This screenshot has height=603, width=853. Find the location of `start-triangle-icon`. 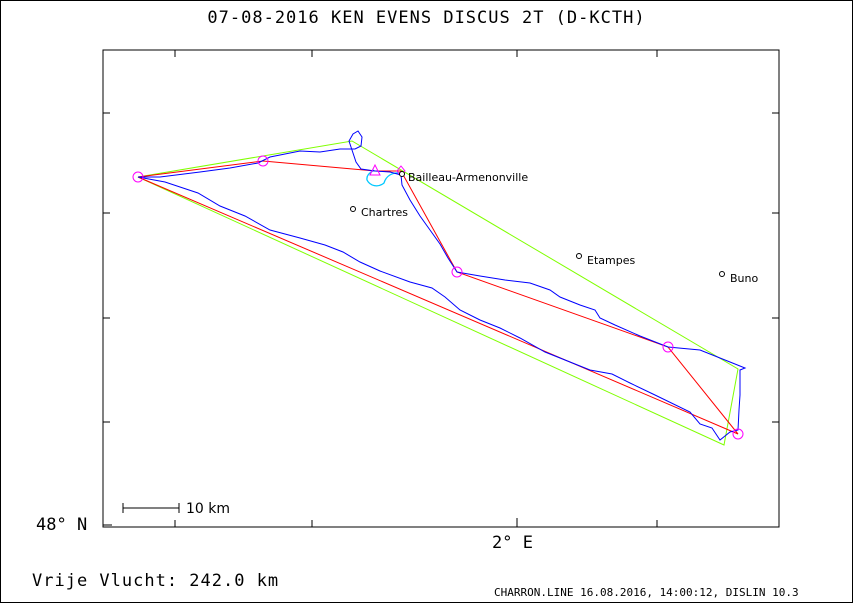

start-triangle-icon is located at coordinates (375, 169).